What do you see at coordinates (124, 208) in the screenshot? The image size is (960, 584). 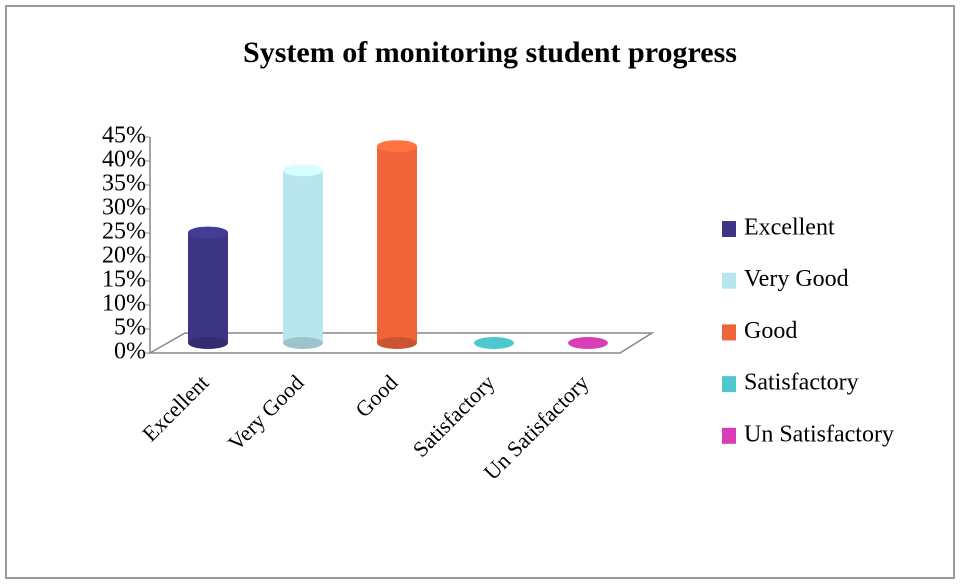 I see `y-tick-label: 30%` at bounding box center [124, 208].